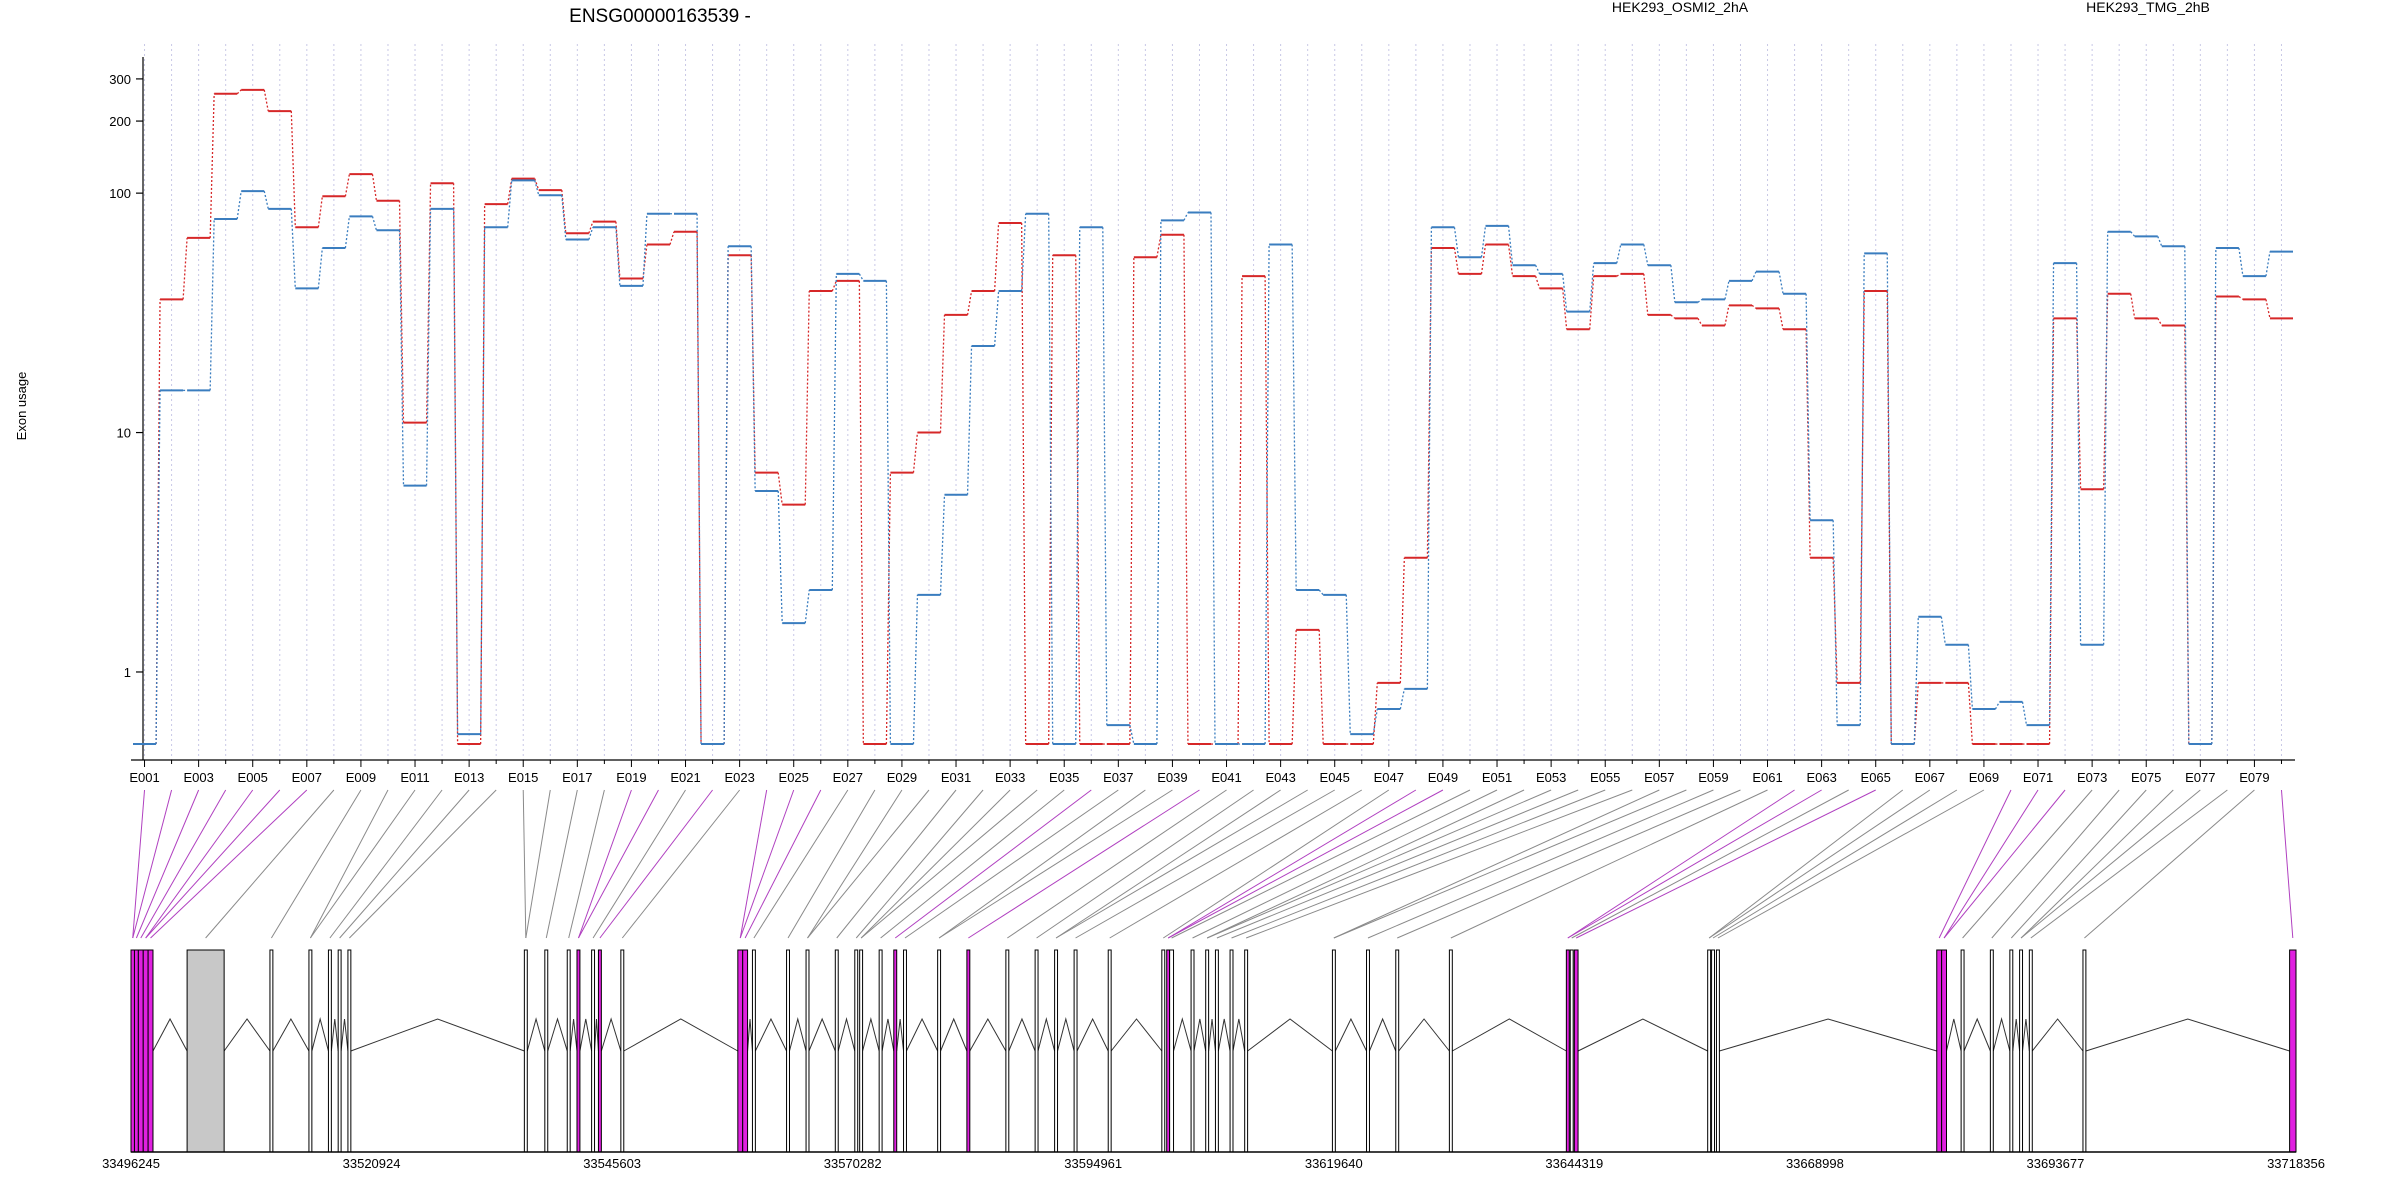 This screenshot has width=2400, height=1200. I want to click on genomic-tick-label: 33520924, so click(372, 1163).